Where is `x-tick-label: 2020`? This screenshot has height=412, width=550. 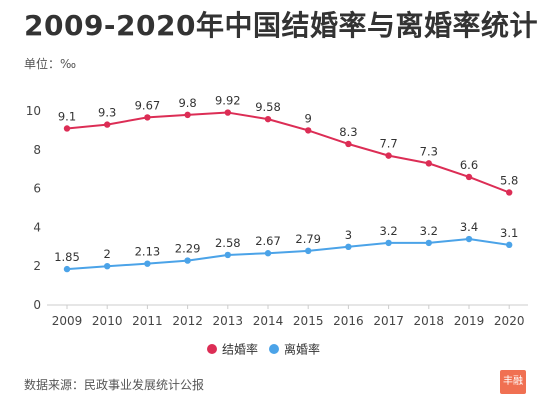 x-tick-label: 2020 is located at coordinates (509, 321).